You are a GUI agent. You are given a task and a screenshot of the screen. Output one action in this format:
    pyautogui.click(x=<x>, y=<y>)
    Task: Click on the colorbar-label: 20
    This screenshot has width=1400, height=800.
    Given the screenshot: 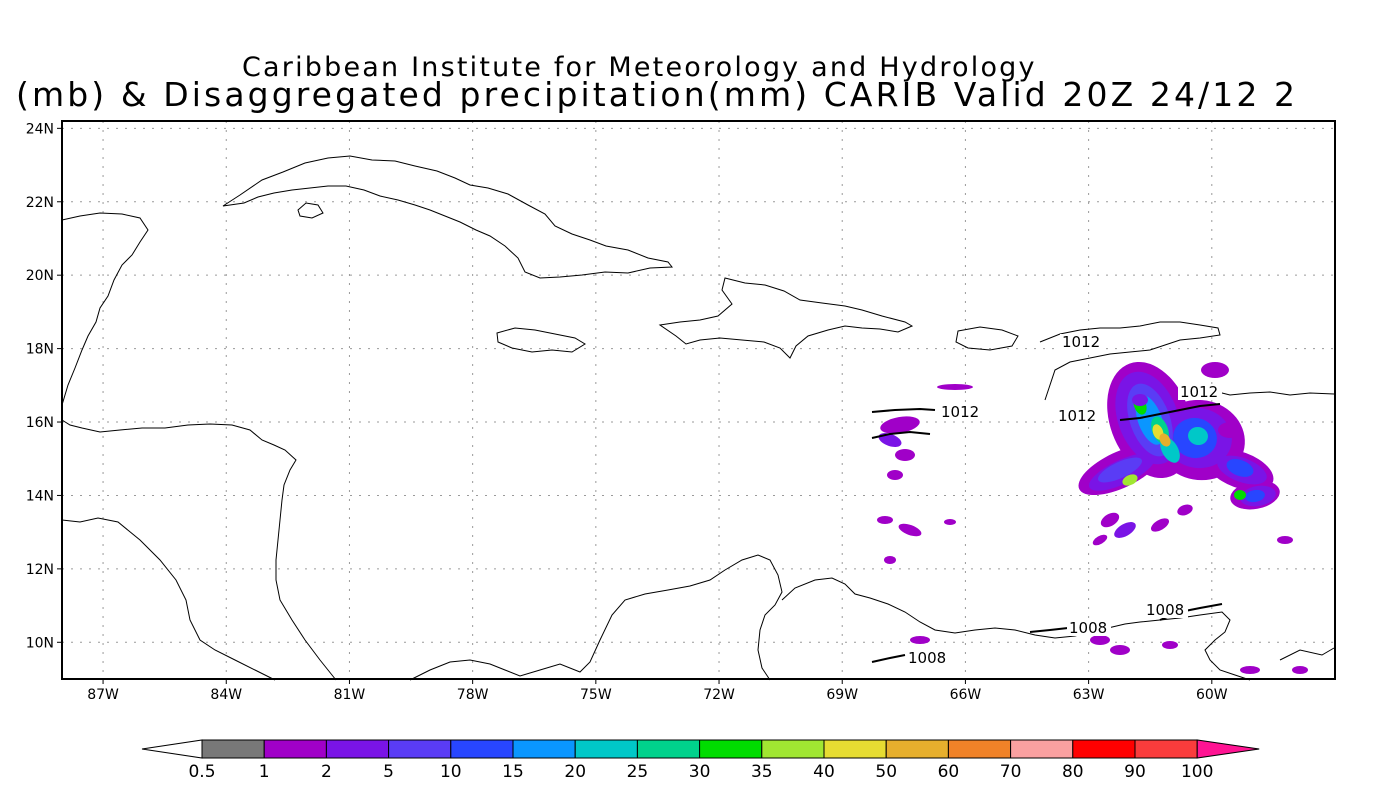 What is the action you would take?
    pyautogui.click(x=575, y=772)
    